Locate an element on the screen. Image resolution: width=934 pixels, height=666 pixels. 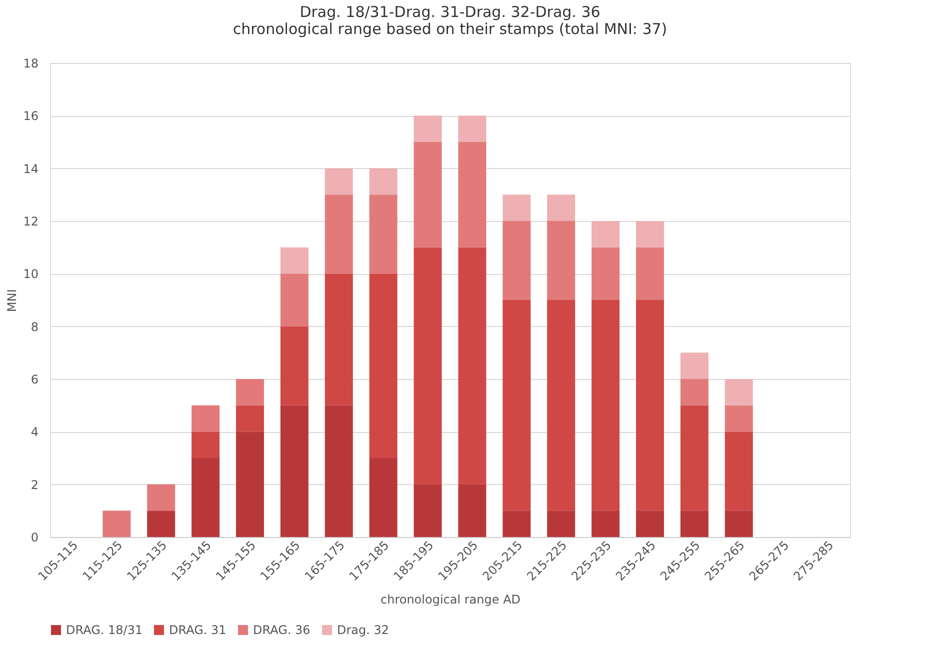
y-tick-label: 6 is located at coordinates (34, 379).